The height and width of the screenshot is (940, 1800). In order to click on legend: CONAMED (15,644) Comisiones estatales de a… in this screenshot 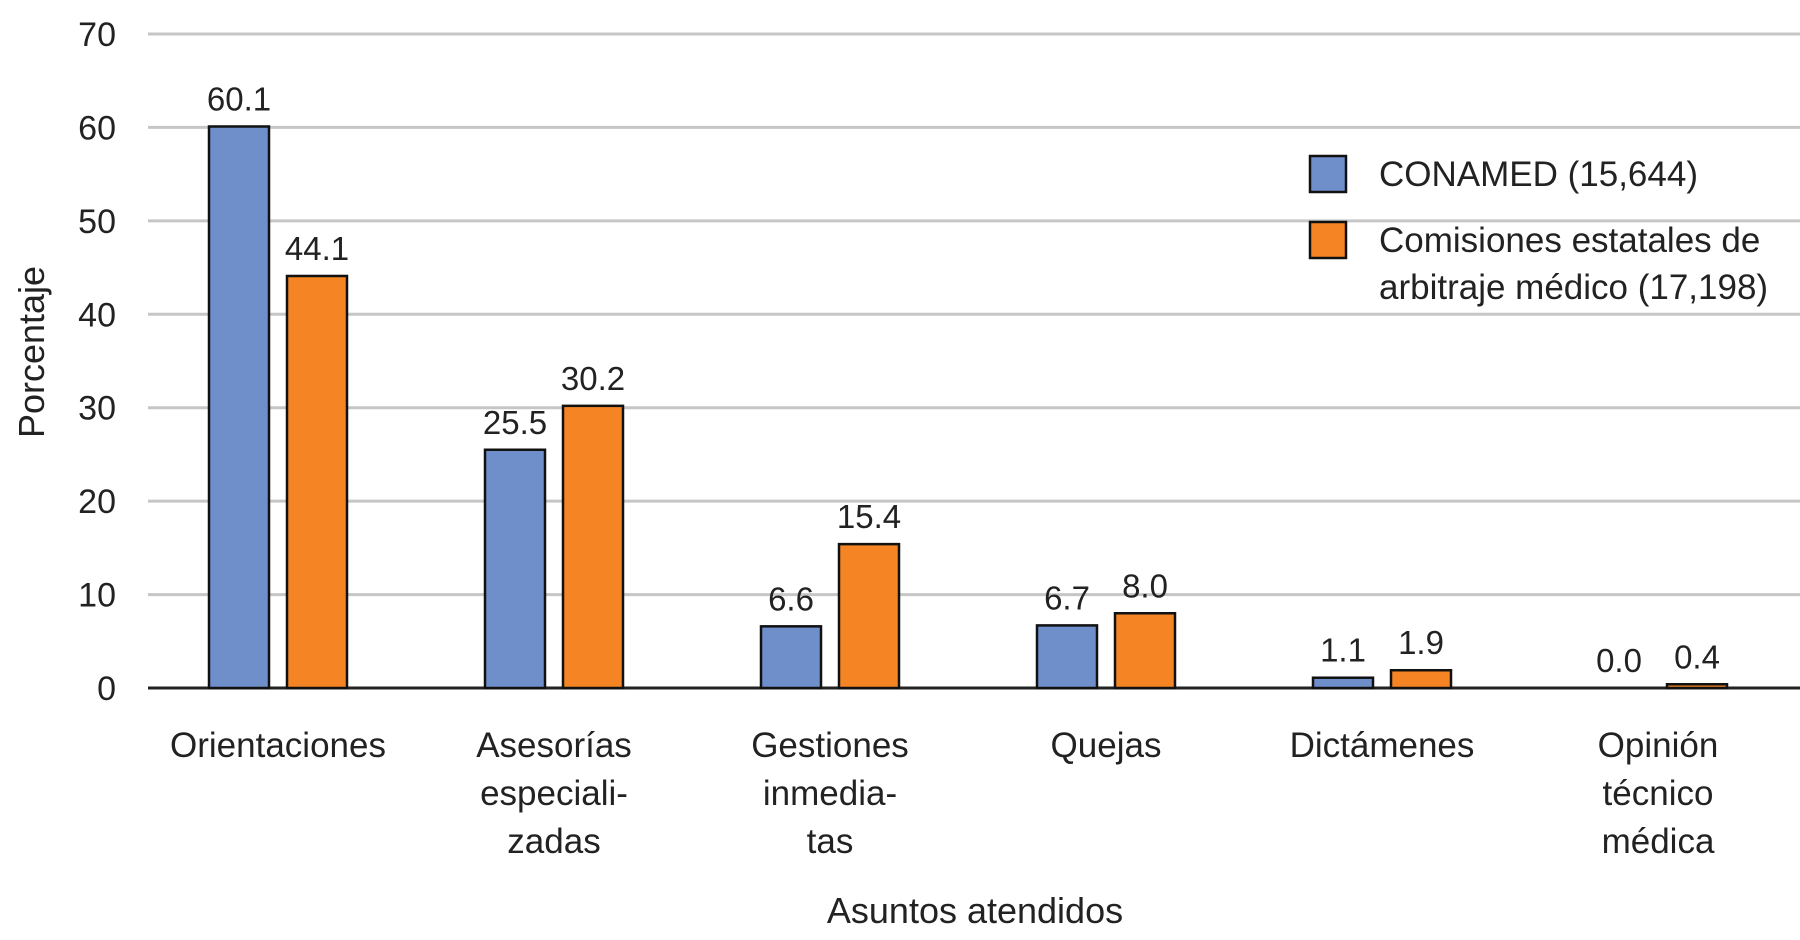, I will do `click(1538, 230)`.